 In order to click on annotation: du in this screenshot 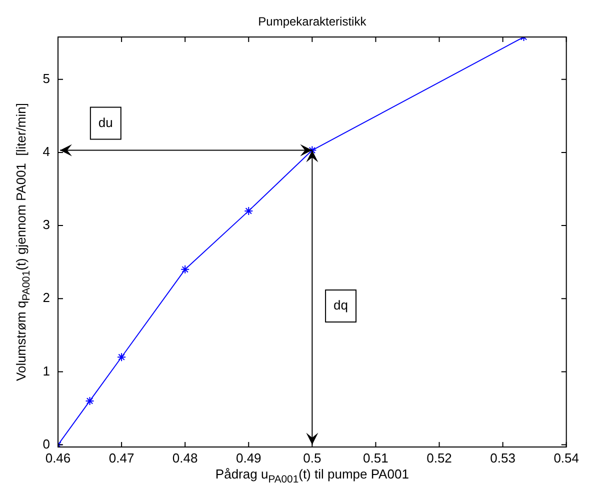, I will do `click(105, 122)`.